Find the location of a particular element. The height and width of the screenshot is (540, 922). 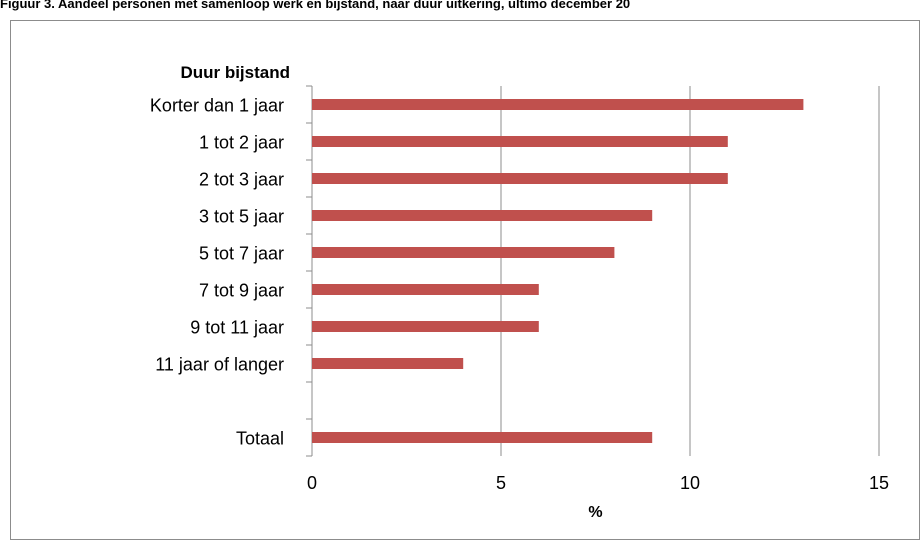

x-tick-labels: 0 5 10 15 is located at coordinates (598, 483).